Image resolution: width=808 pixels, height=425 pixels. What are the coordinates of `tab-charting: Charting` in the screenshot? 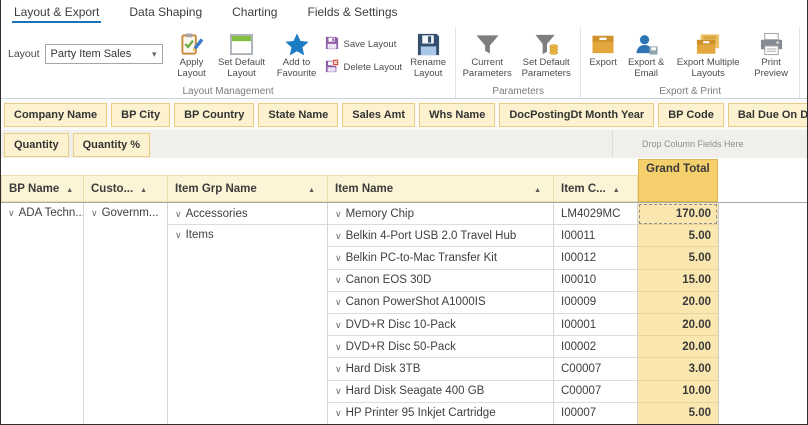 It's located at (255, 12).